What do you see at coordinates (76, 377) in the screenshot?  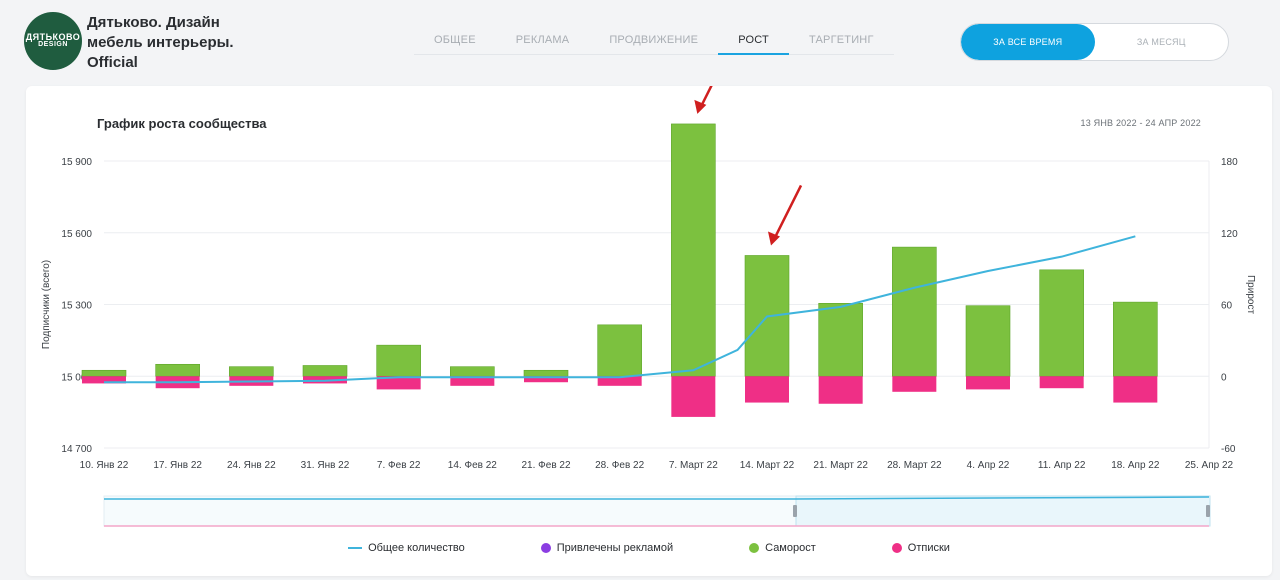 I see `y-left-tick-label: 15 000` at bounding box center [76, 377].